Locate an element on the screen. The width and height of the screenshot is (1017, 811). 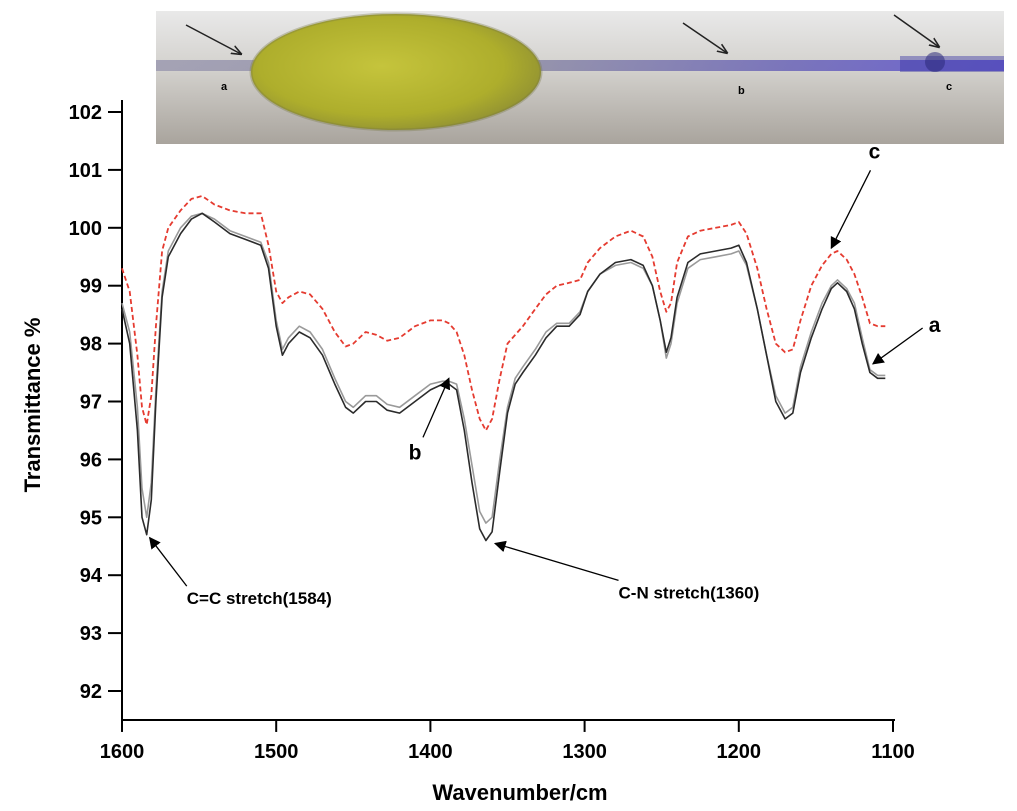
y-axis-title: Transmittance % is located at coordinates (32, 405).